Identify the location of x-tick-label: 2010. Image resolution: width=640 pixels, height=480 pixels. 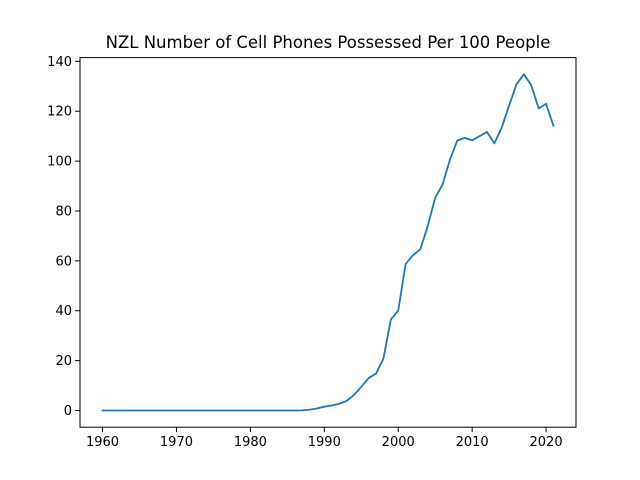
(472, 442).